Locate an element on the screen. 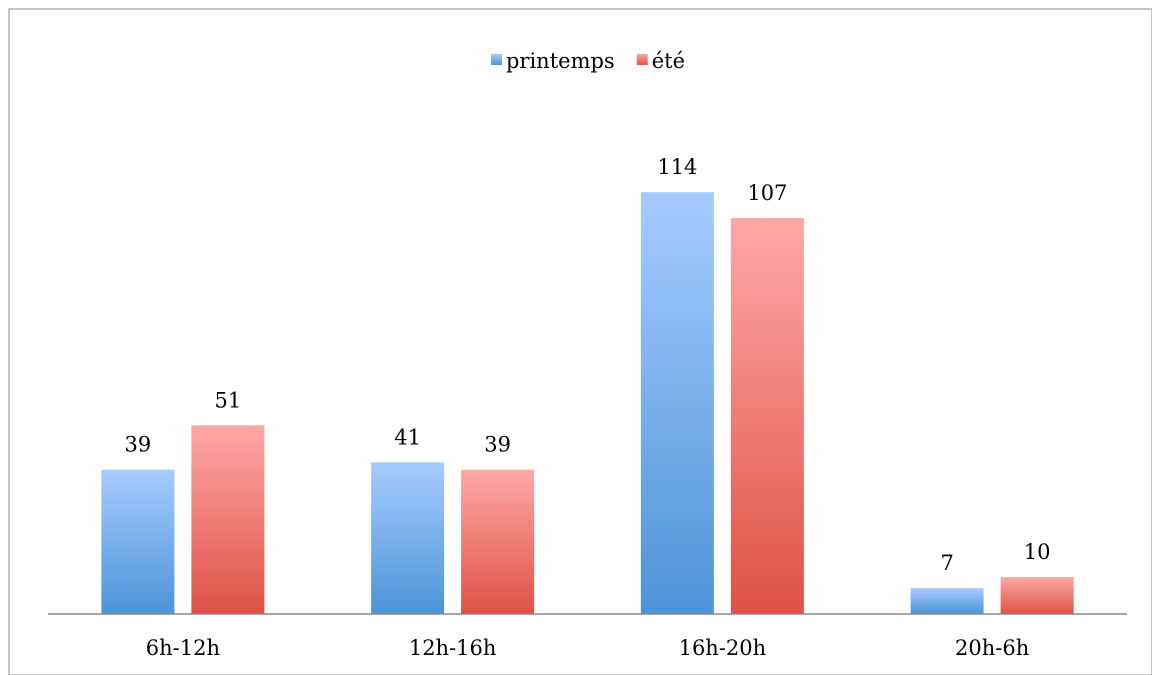 This screenshot has width=1152, height=675. data-label-printemps-12h-16h: 41 is located at coordinates (407, 437).